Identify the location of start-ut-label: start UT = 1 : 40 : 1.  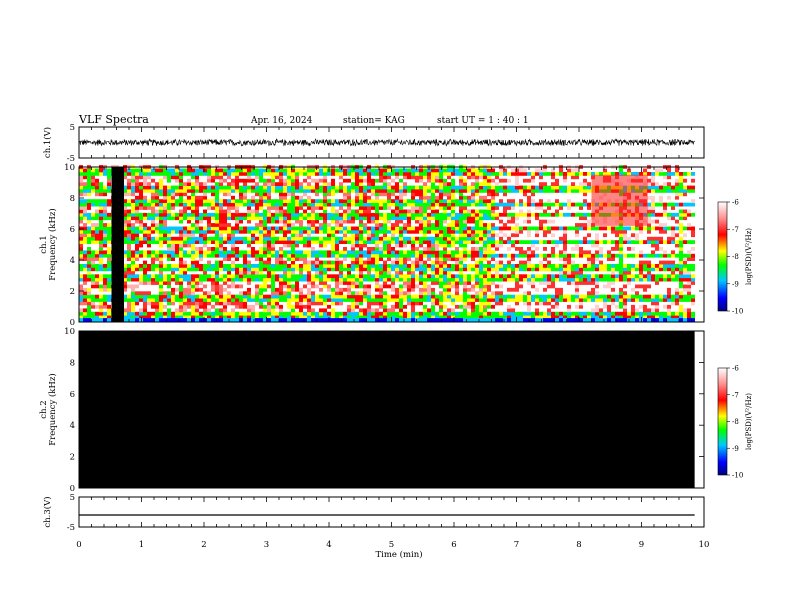
(483, 121).